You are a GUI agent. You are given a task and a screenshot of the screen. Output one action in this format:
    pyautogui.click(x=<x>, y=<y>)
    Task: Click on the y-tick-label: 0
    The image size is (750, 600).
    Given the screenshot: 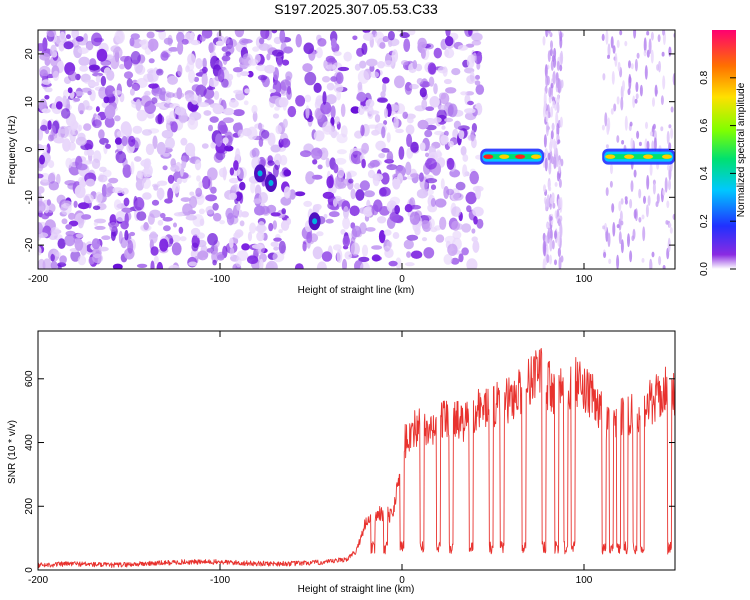 What is the action you would take?
    pyautogui.click(x=29, y=570)
    